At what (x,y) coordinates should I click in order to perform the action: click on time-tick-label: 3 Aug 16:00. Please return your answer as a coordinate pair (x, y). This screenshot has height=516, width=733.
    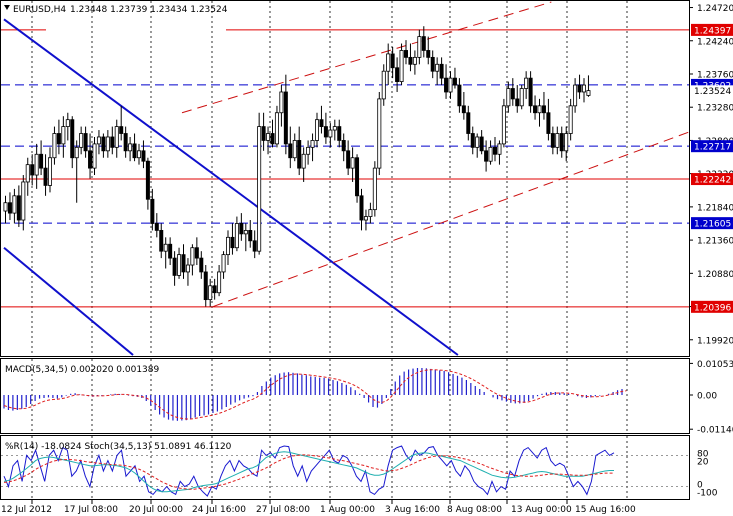
    Looking at the image, I should click on (412, 510).